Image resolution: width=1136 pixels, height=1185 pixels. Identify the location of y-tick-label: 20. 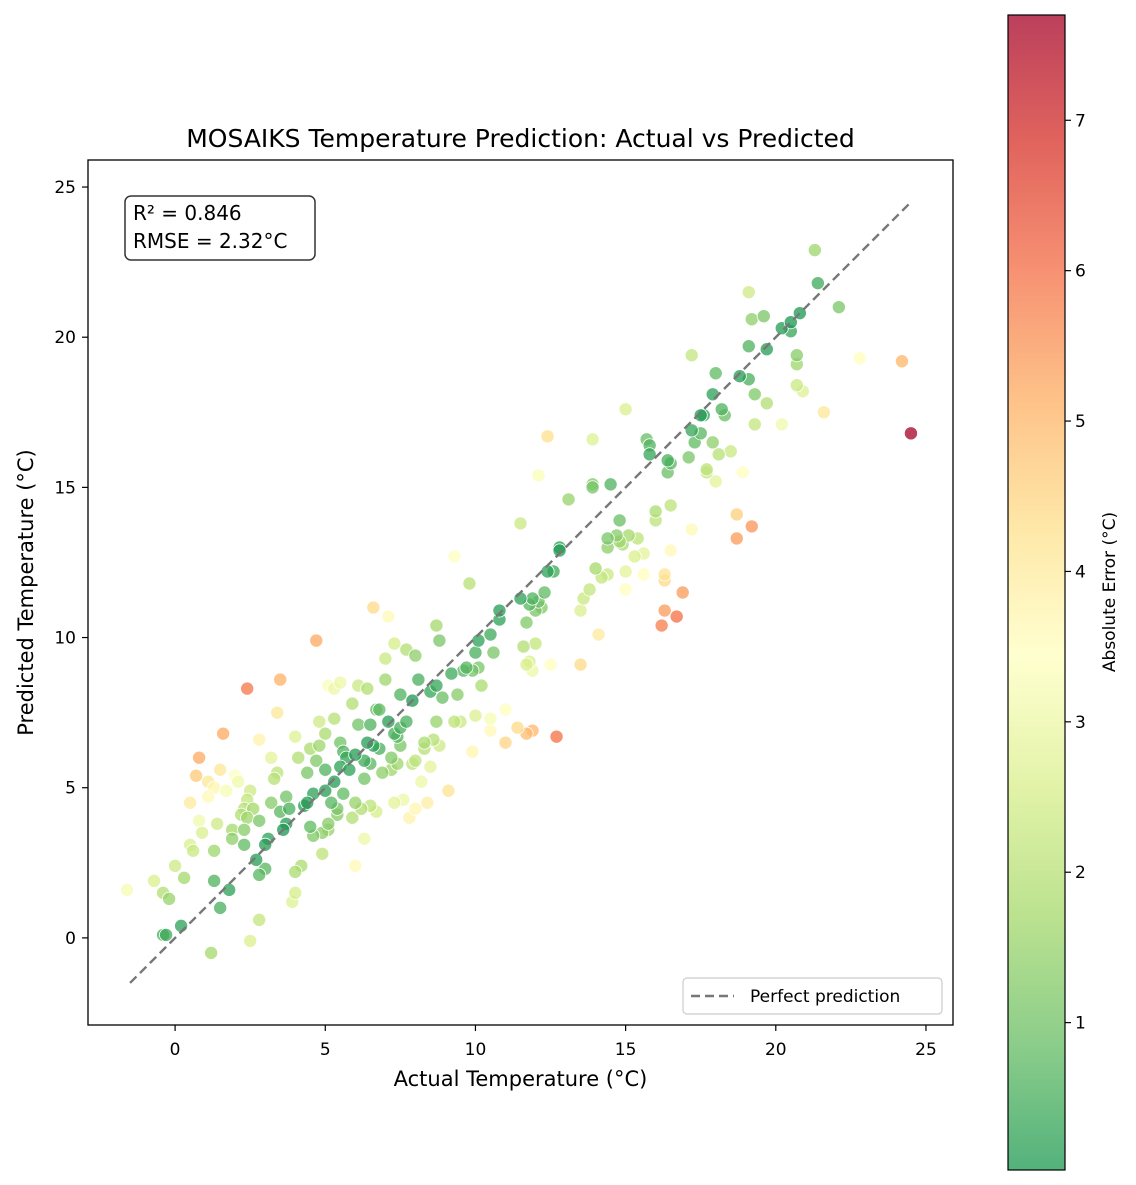
(65, 338).